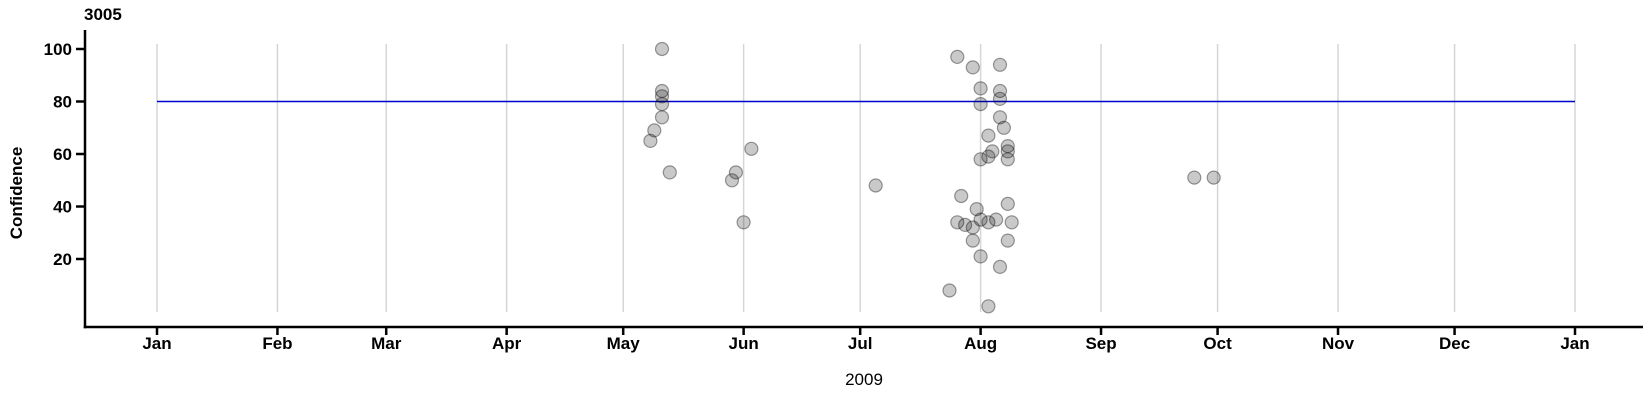 This screenshot has height=400, width=1650. What do you see at coordinates (277, 343) in the screenshot?
I see `x-tick-label: Feb` at bounding box center [277, 343].